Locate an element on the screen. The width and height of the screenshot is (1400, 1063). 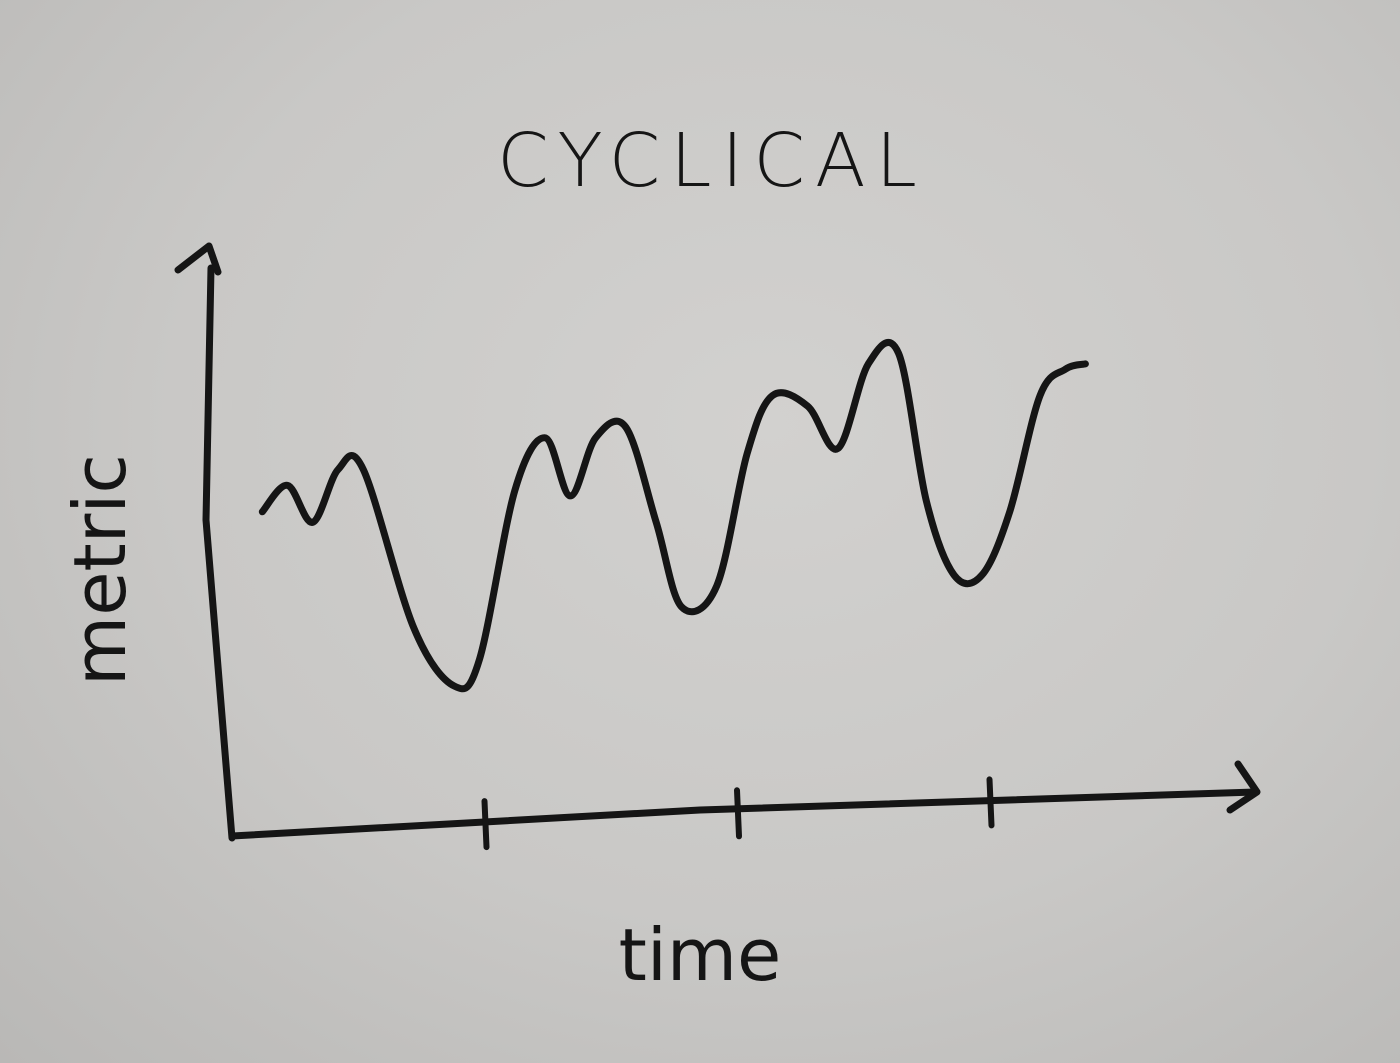
chart-title: CYCLICAL is located at coordinates (712, 161).